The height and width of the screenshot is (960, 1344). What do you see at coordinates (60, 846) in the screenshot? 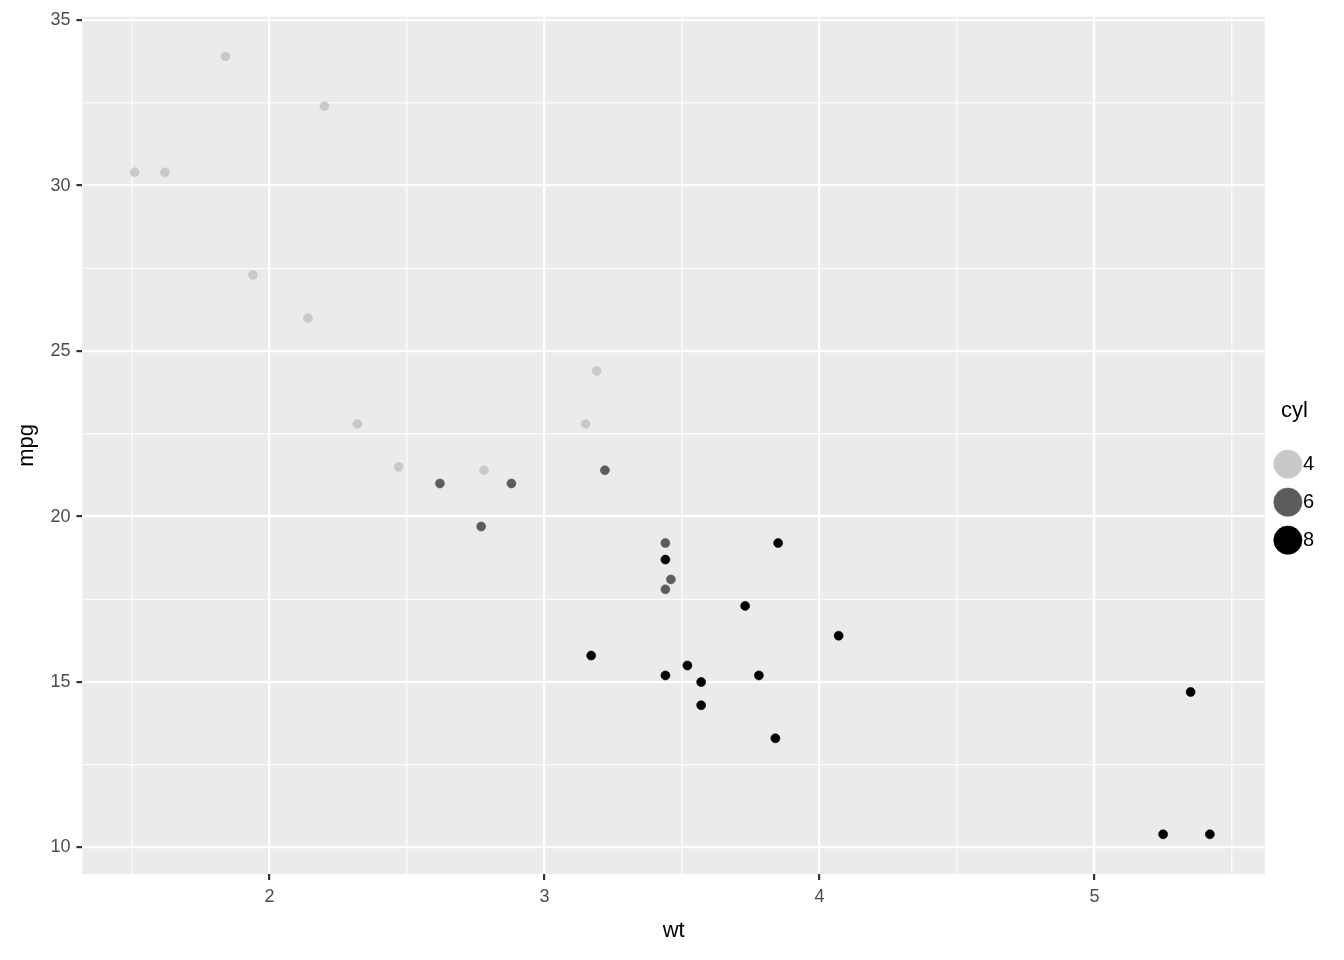
I see `y-tick-label: 10` at bounding box center [60, 846].